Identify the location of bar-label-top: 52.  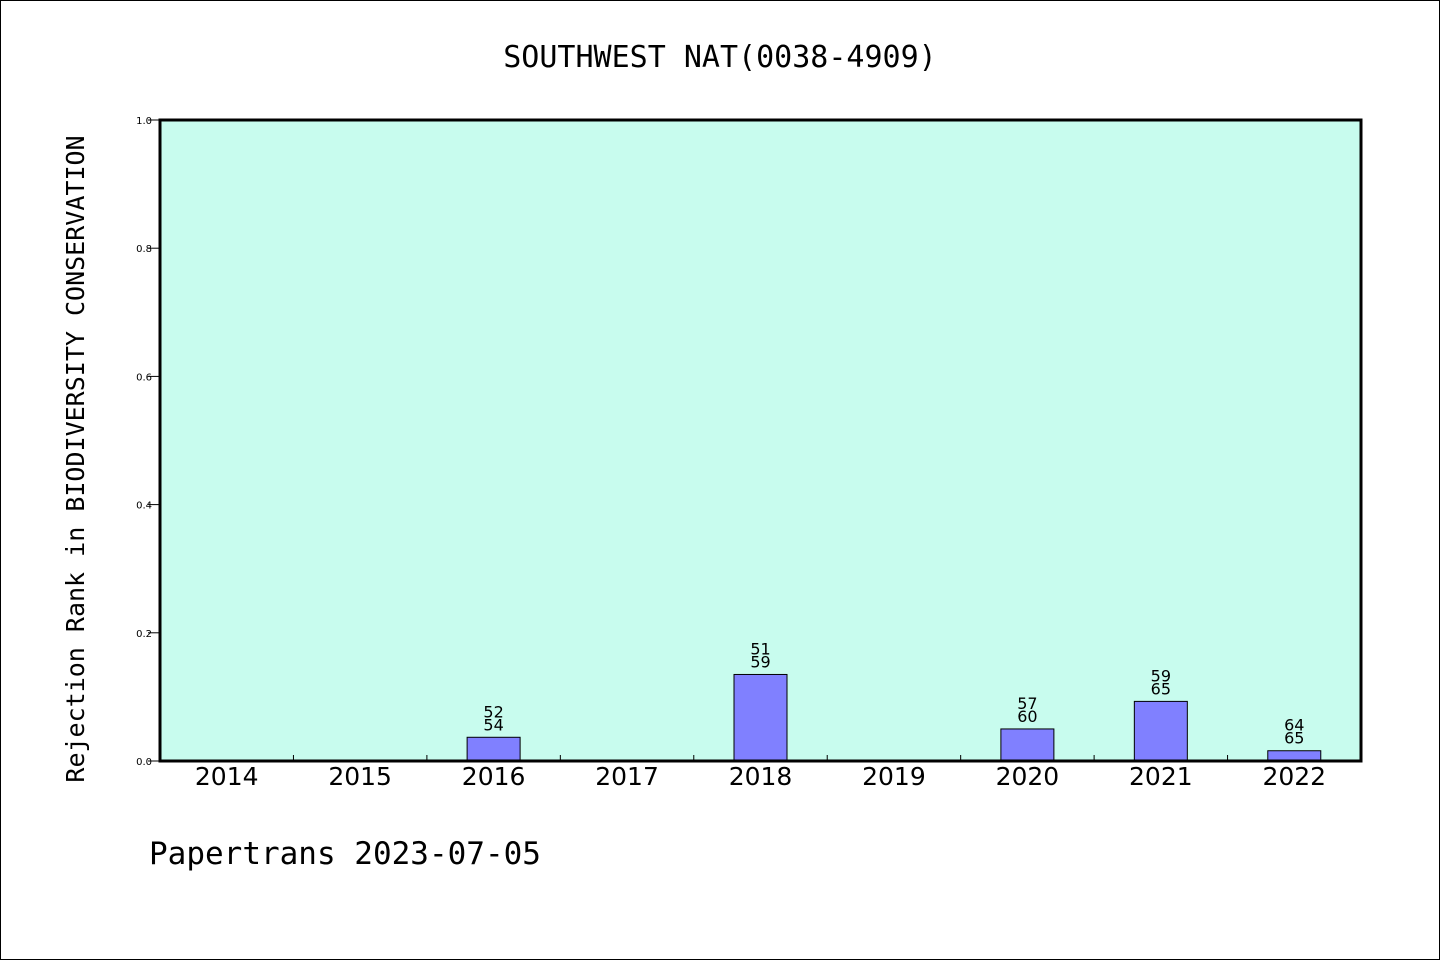
(493, 711).